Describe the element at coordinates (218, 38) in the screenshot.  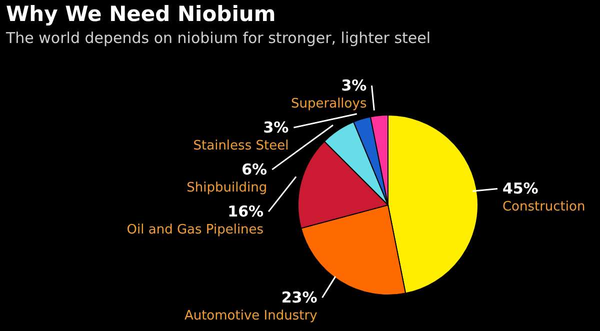
I see `chart-subtitle: The world depends on niobium for stronger, lighter steel` at that location.